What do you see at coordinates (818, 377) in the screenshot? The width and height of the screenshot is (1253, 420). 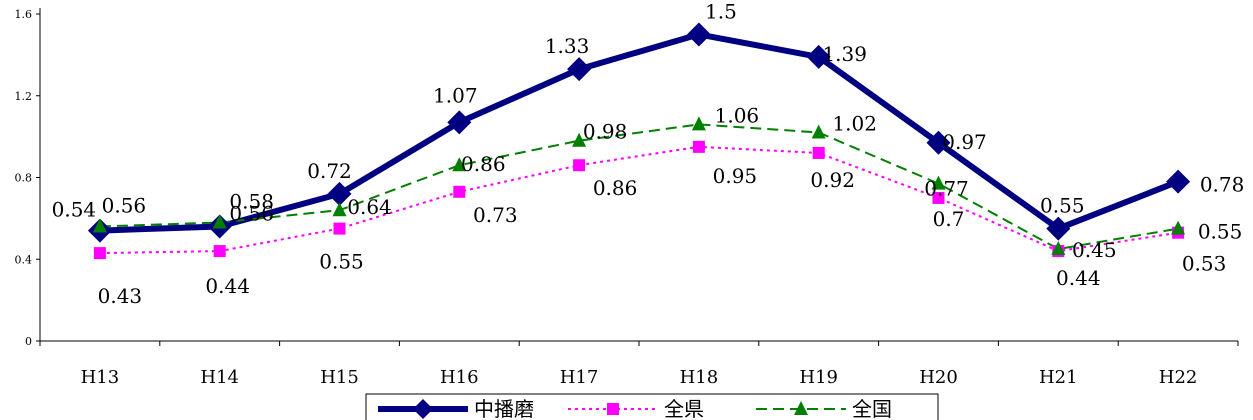 I see `x-tick-label: H19` at bounding box center [818, 377].